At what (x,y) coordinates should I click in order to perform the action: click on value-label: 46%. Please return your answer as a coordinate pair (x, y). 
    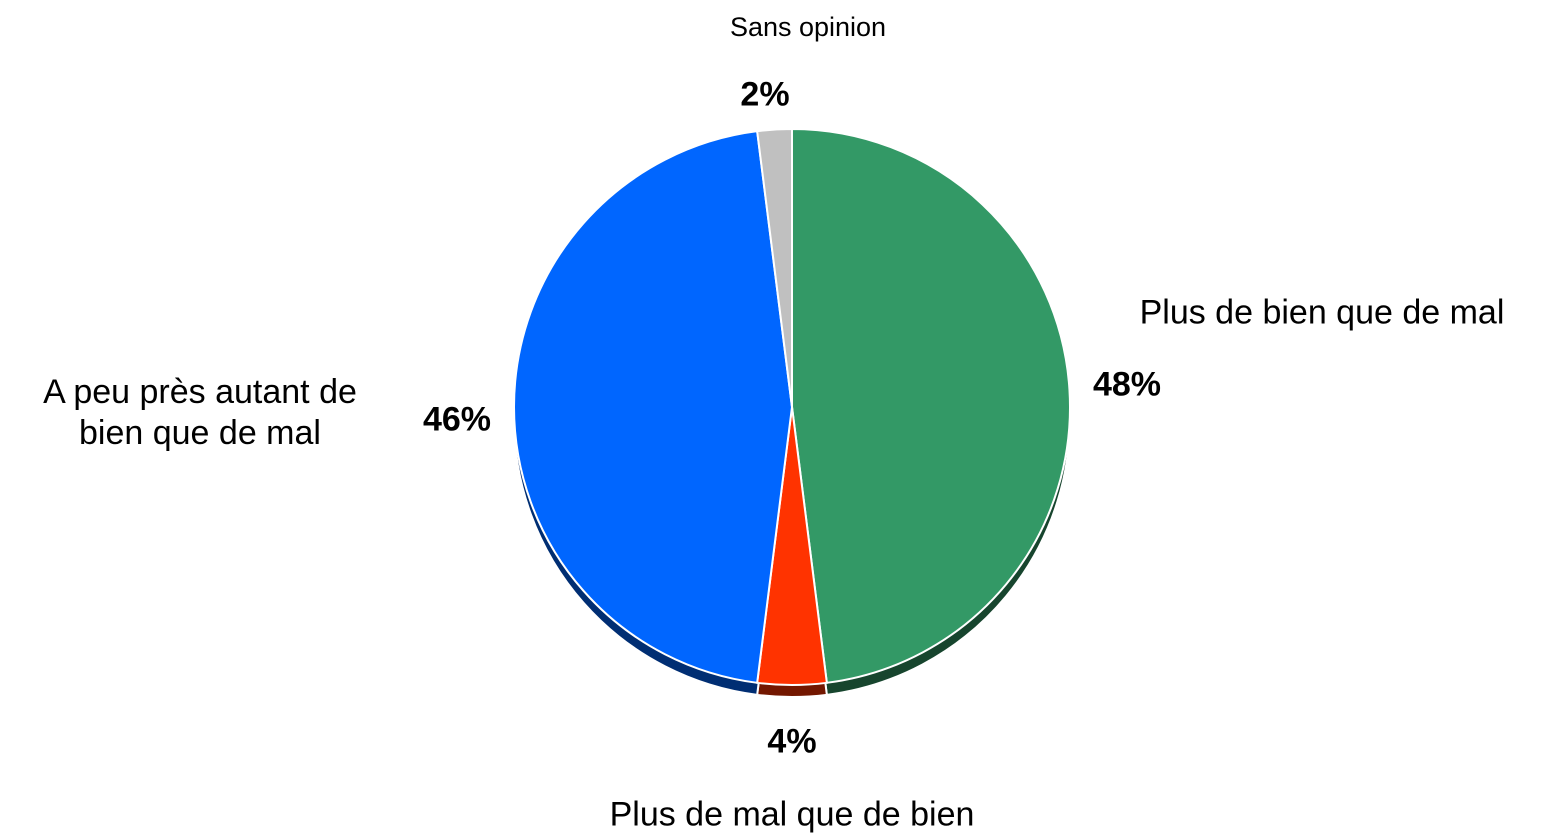
    Looking at the image, I should click on (457, 419).